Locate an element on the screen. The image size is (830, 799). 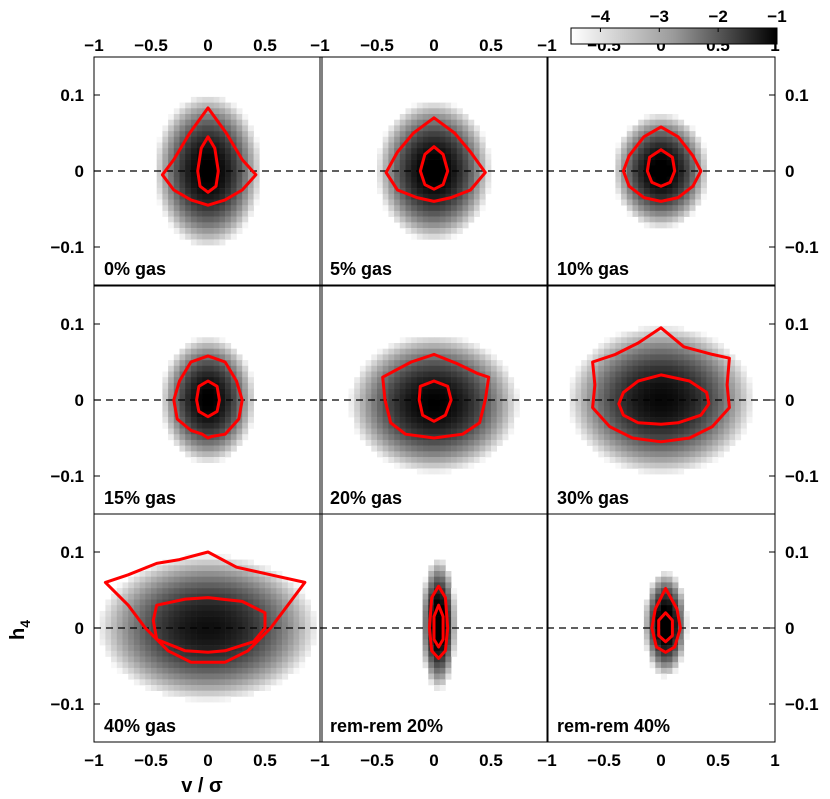
svg-text: h4 is located at coordinates (20, 630).